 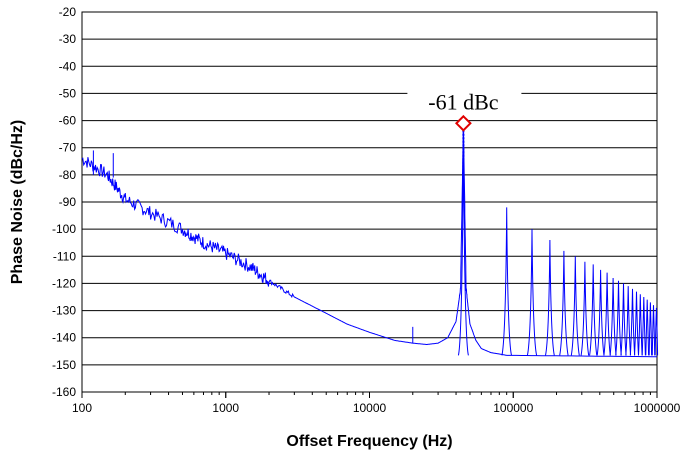 What do you see at coordinates (68, 12) in the screenshot?
I see `y-tick-label: -20` at bounding box center [68, 12].